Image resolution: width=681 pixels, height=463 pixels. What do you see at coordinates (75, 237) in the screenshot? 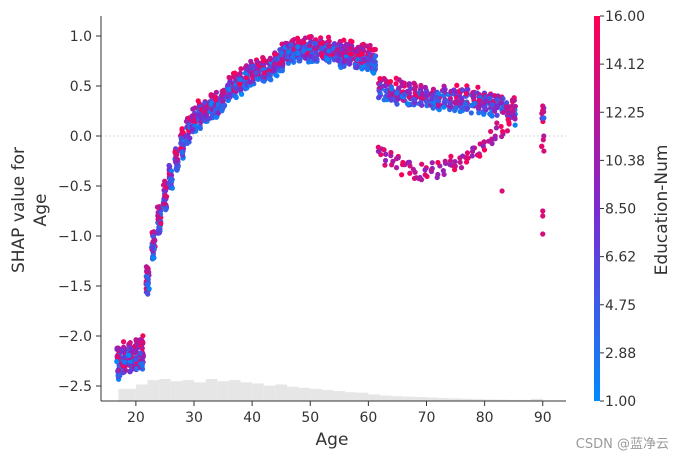
I see `y-tick-label: −1.0` at bounding box center [75, 237].